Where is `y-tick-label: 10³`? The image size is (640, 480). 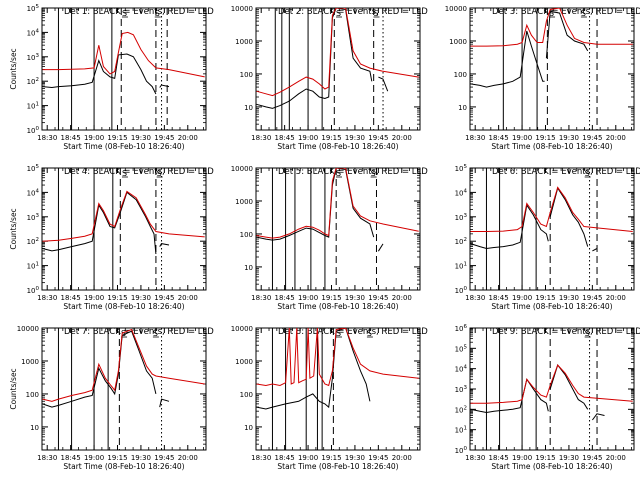 y-tick-label: 10³ is located at coordinates (33, 57).